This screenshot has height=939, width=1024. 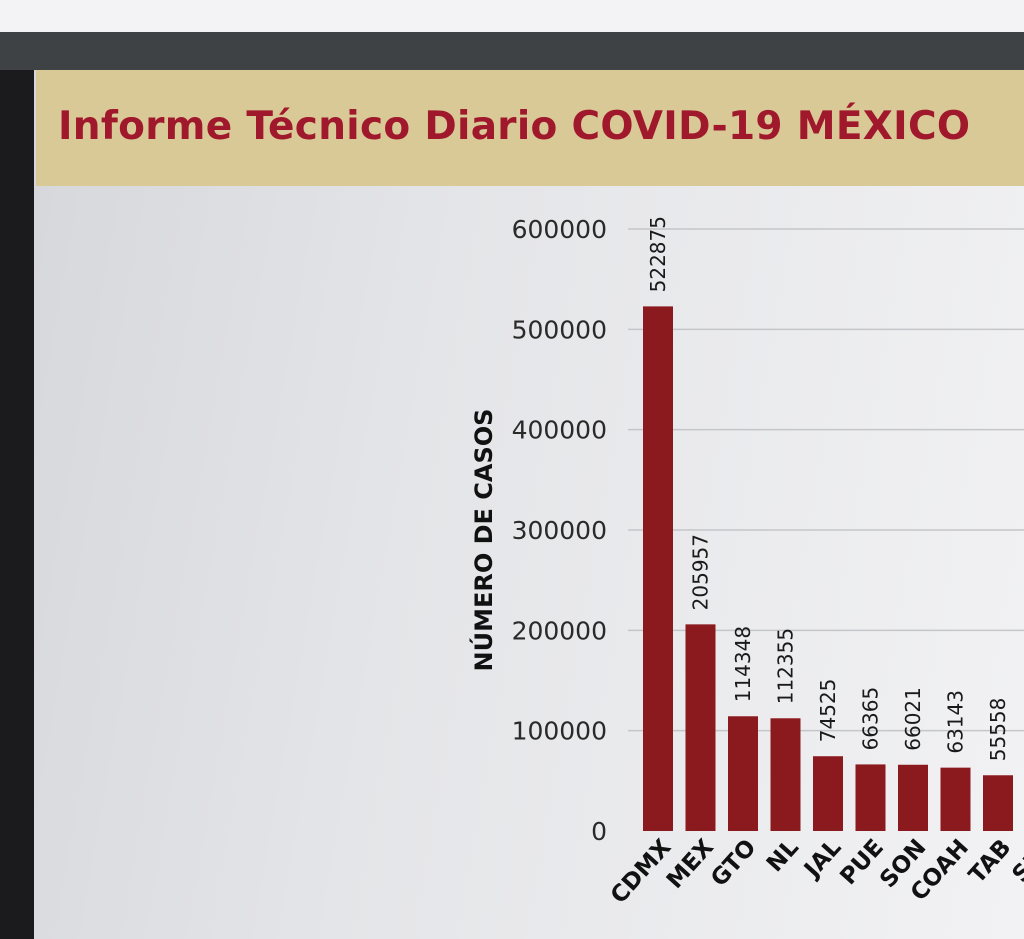 I want to click on value-label-tab: 55558, so click(x=998, y=730).